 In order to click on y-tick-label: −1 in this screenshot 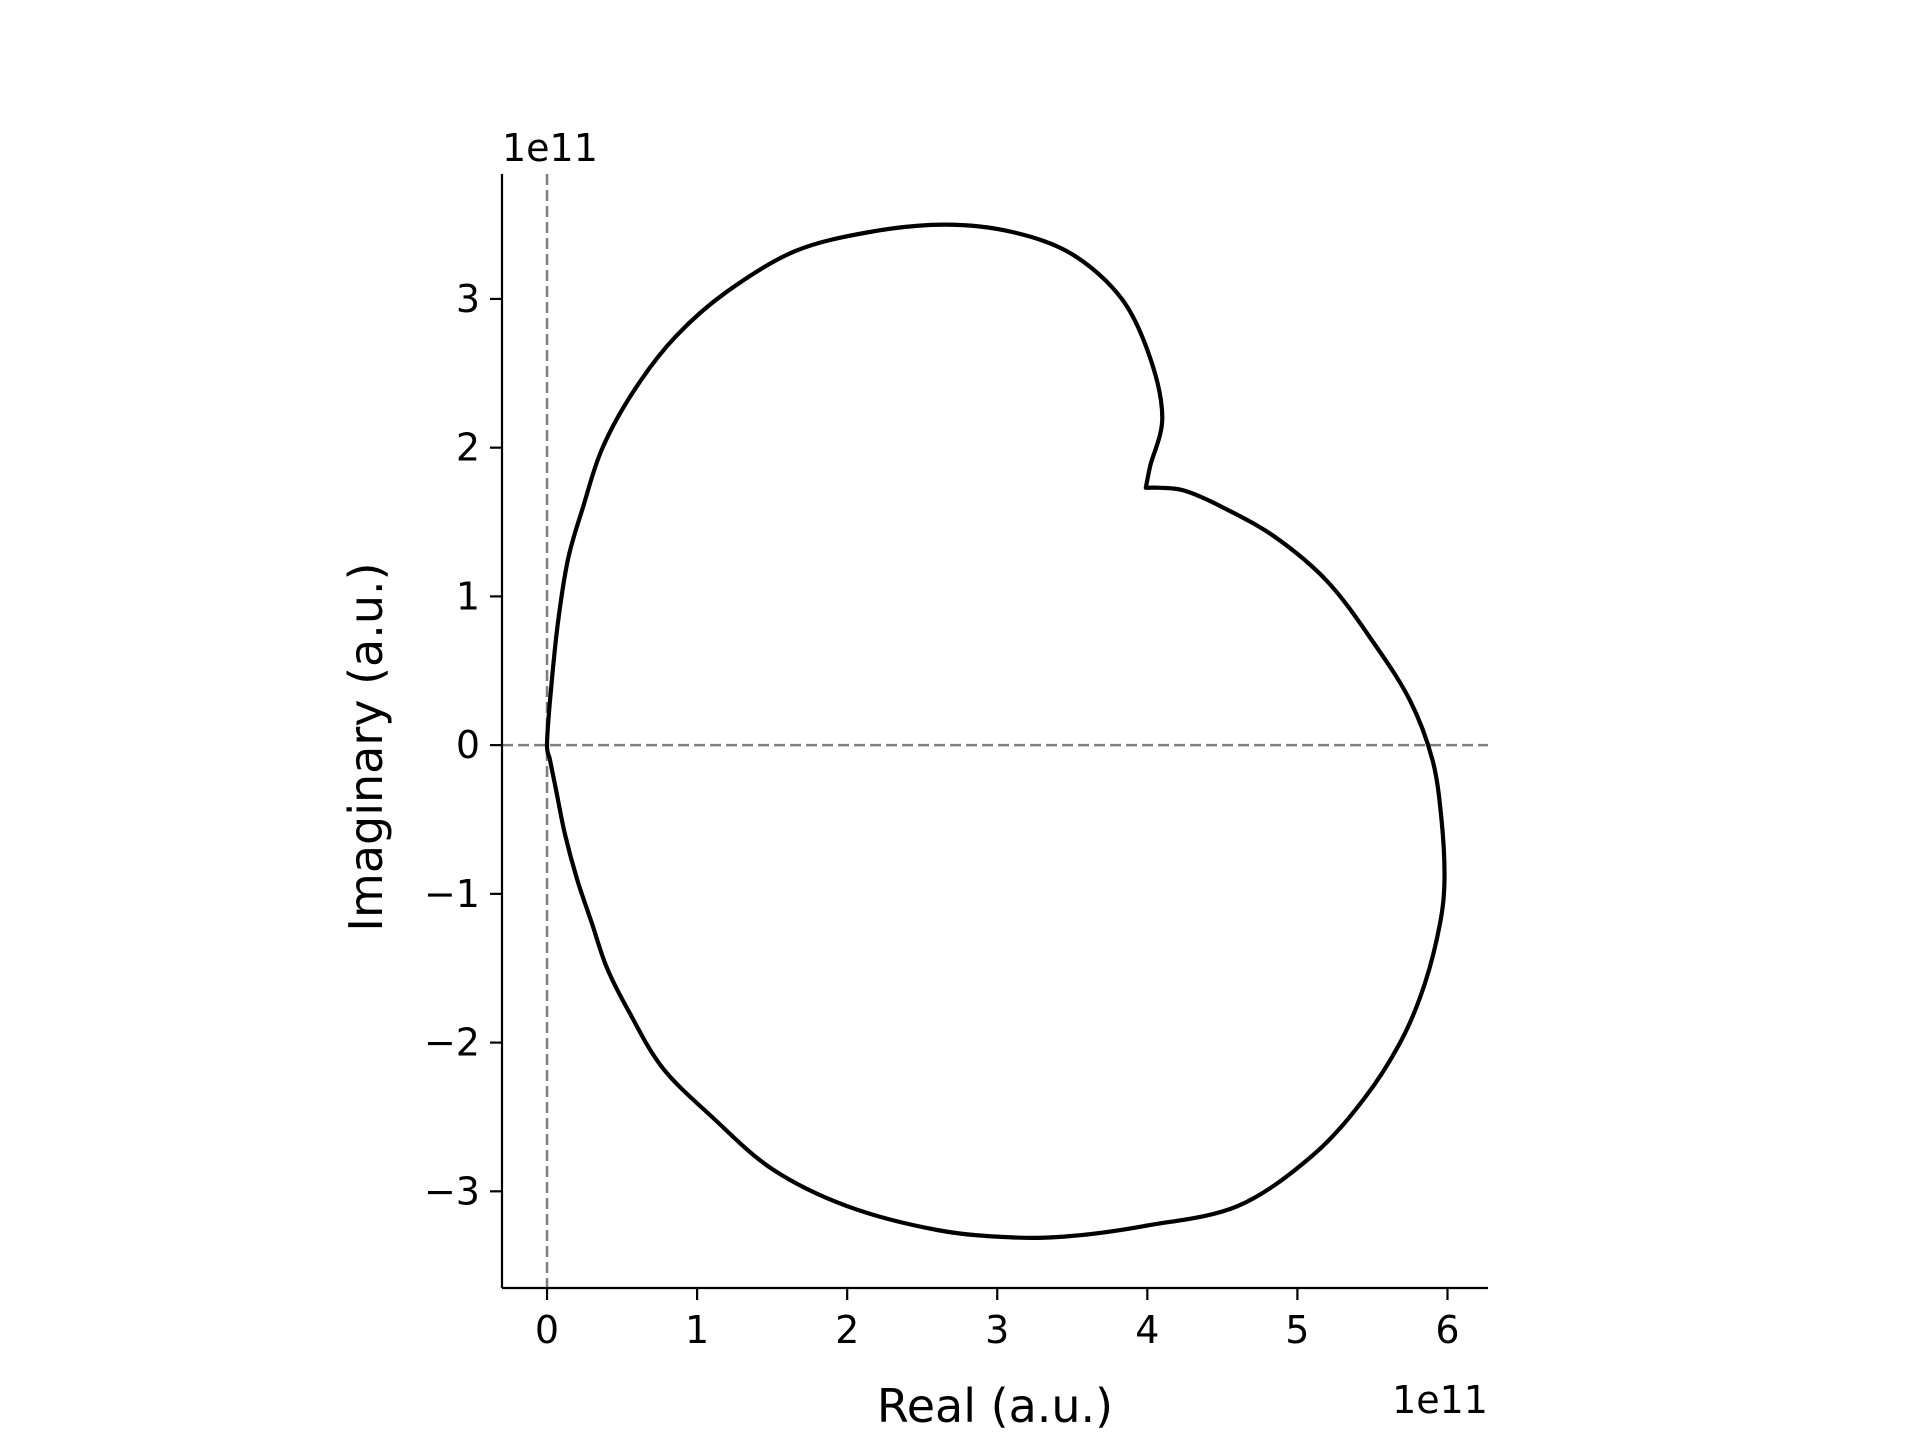, I will do `click(452, 894)`.